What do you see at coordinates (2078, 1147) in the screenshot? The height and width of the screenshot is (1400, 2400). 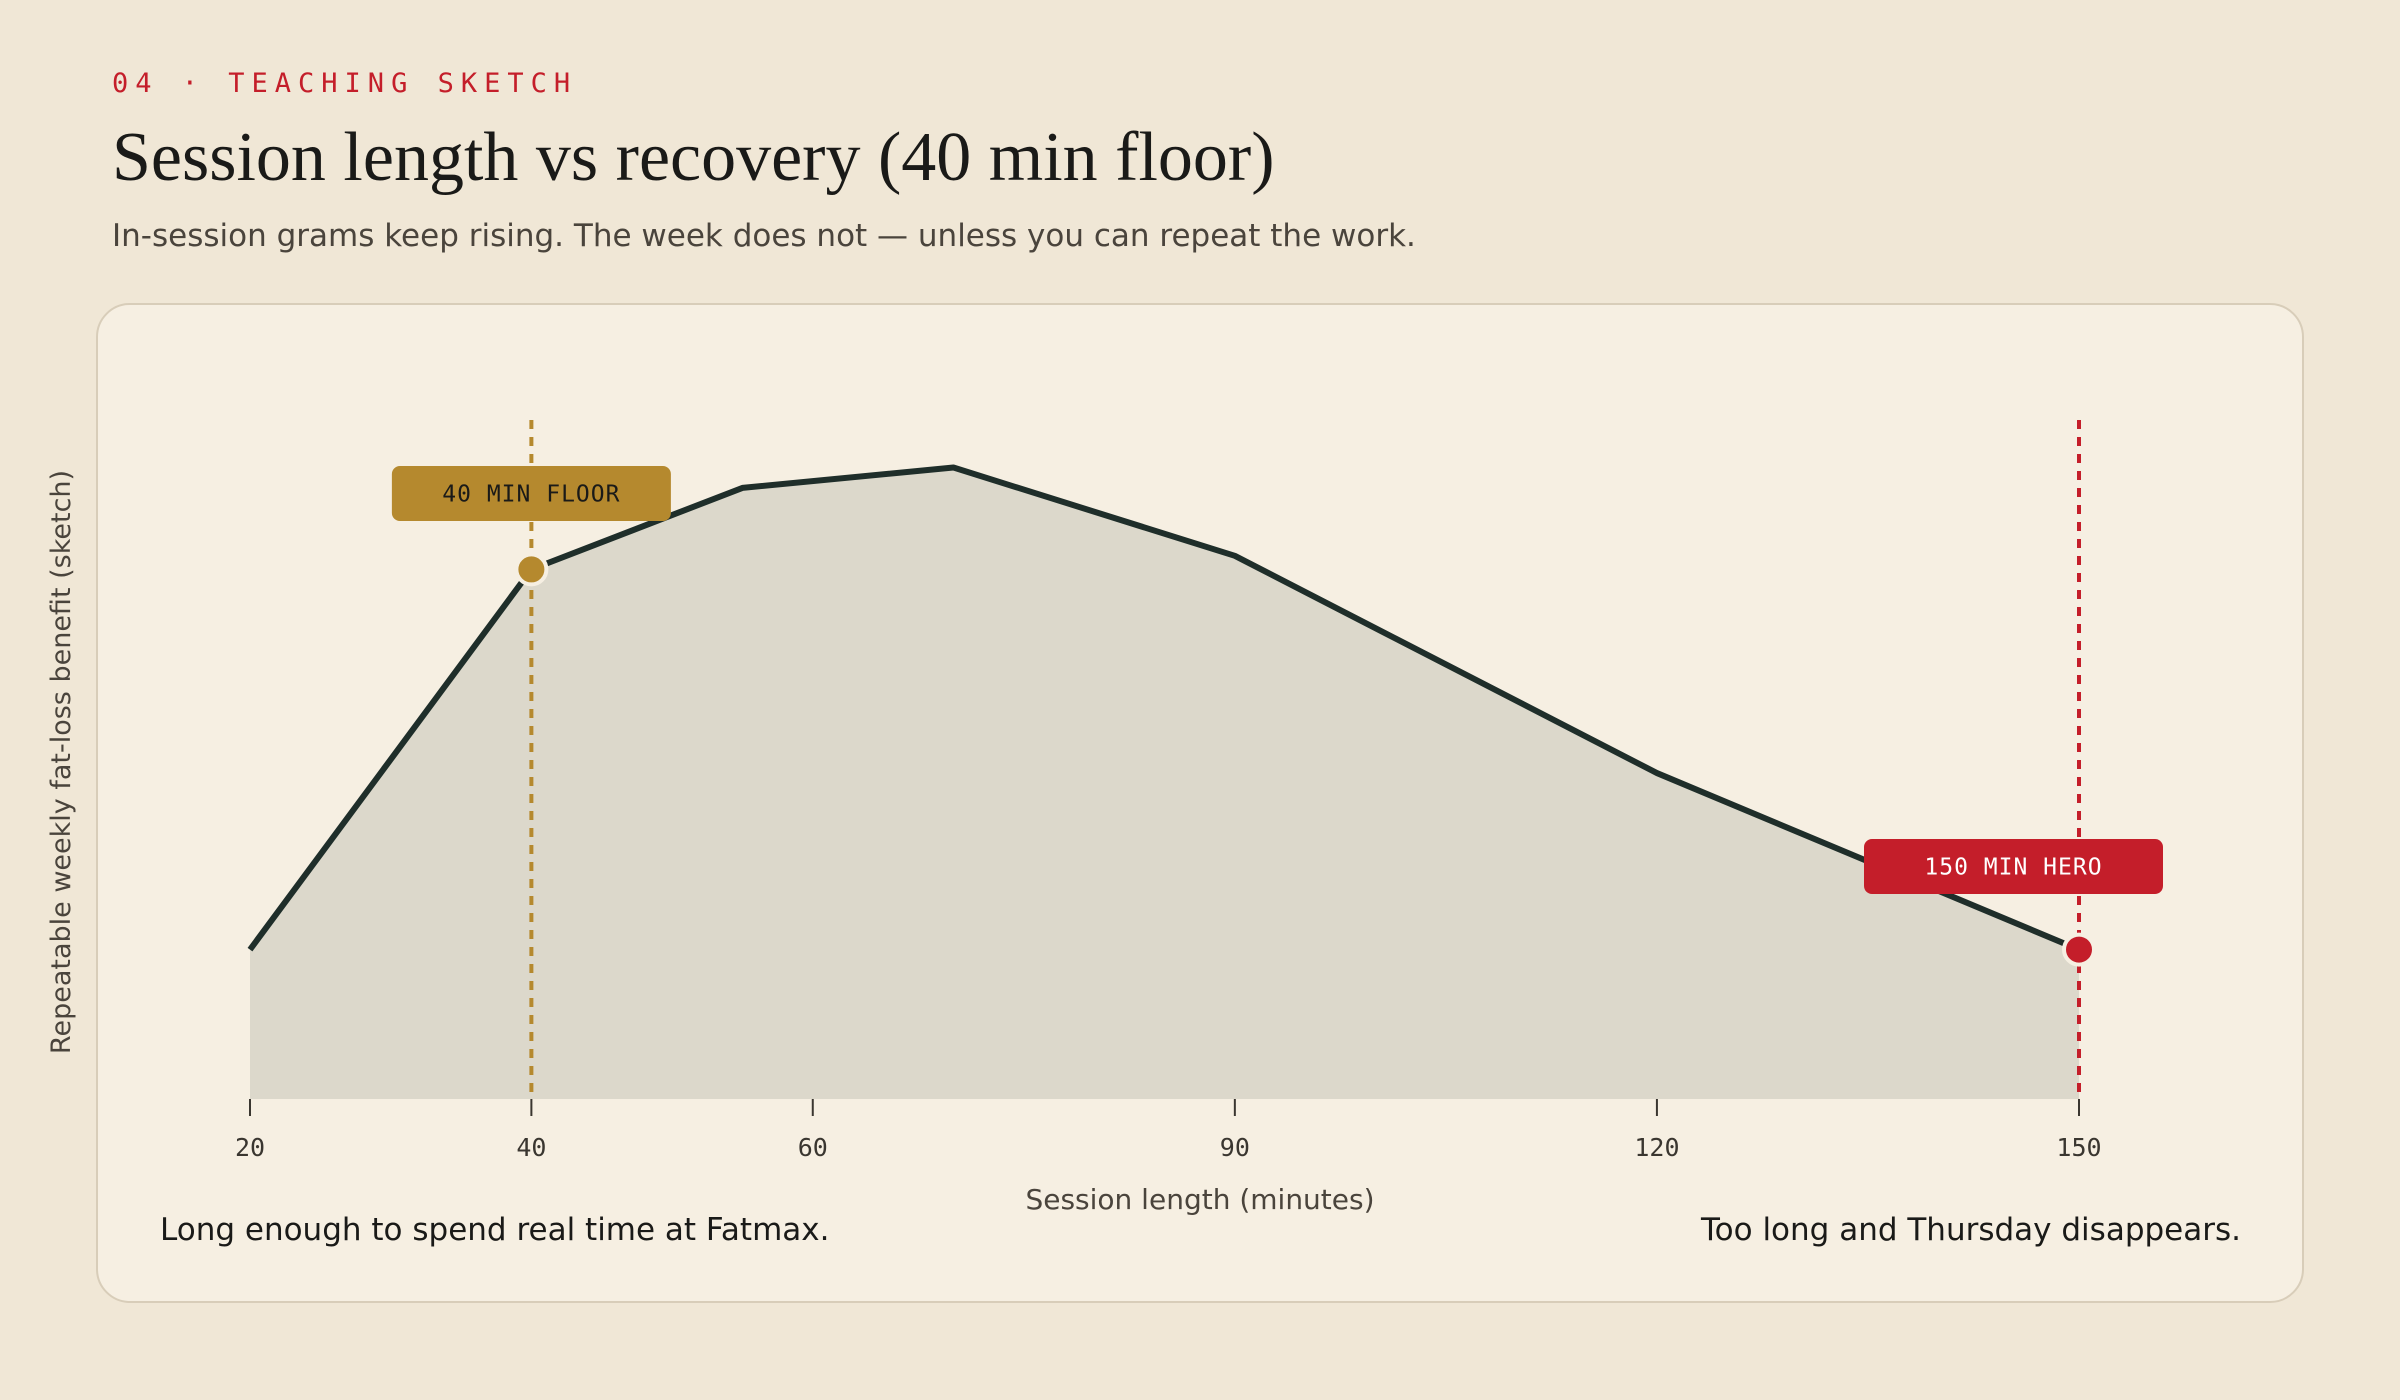 I see `x-tick-label-150: 150` at bounding box center [2078, 1147].